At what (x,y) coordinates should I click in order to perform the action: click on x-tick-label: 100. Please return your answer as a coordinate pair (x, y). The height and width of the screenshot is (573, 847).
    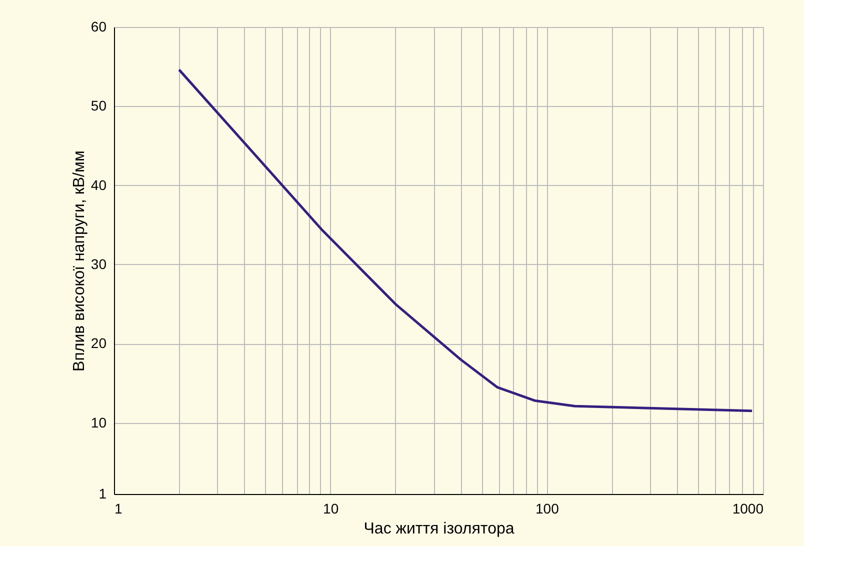
    Looking at the image, I should click on (547, 508).